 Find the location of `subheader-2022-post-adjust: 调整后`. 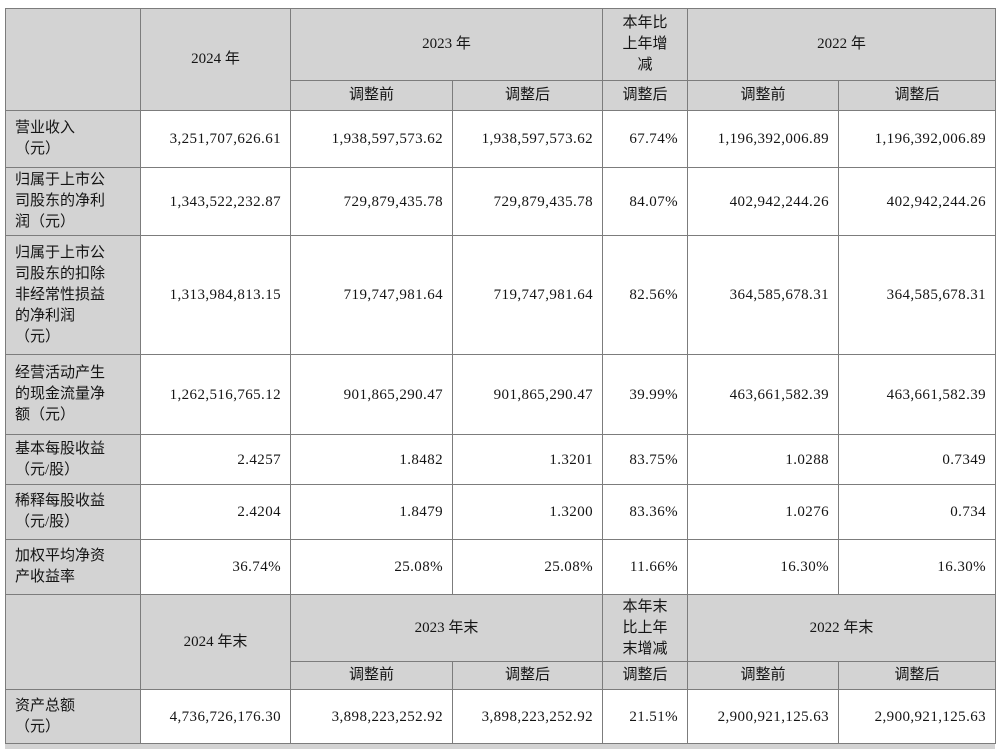

subheader-2022-post-adjust: 调整后 is located at coordinates (917, 95).